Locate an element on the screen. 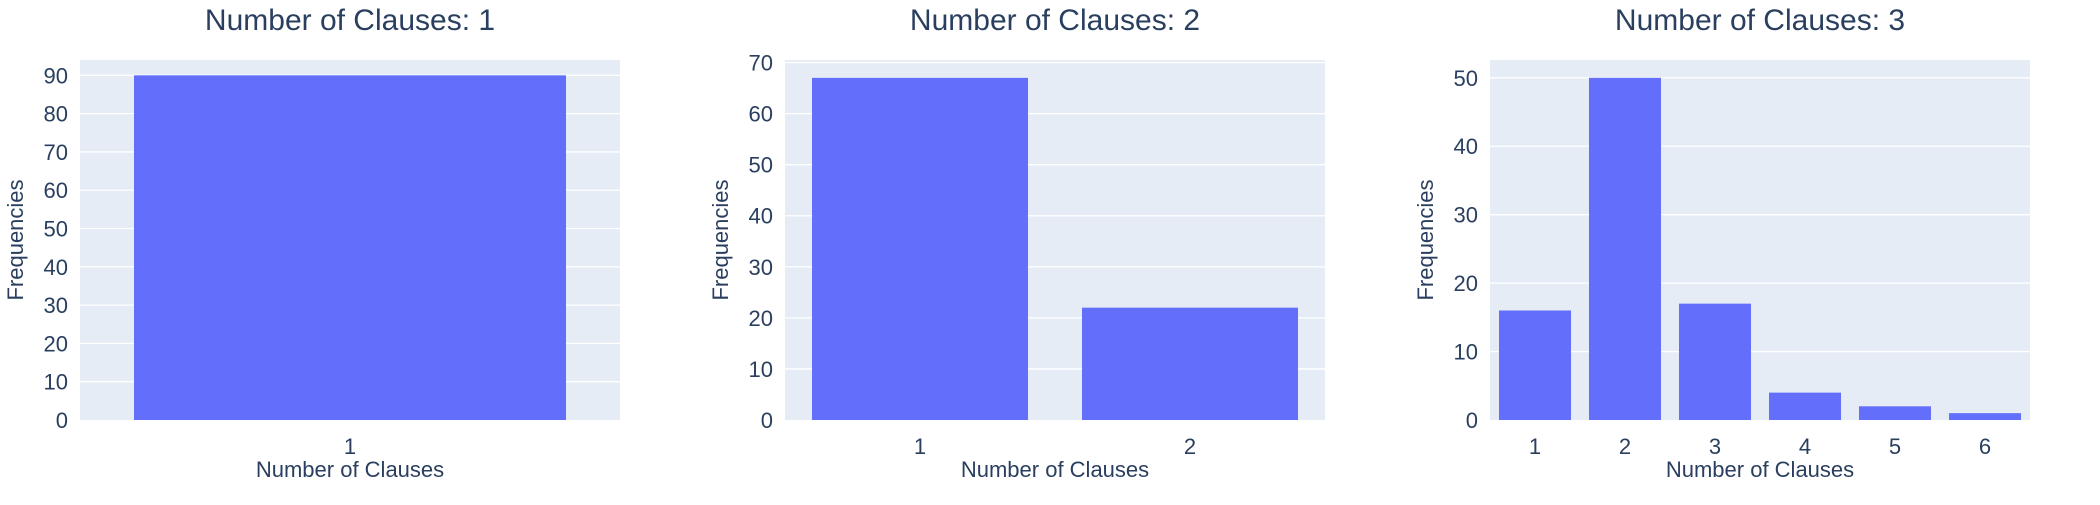  chart-title: Number of Clauses: 2 is located at coordinates (1055, 20).